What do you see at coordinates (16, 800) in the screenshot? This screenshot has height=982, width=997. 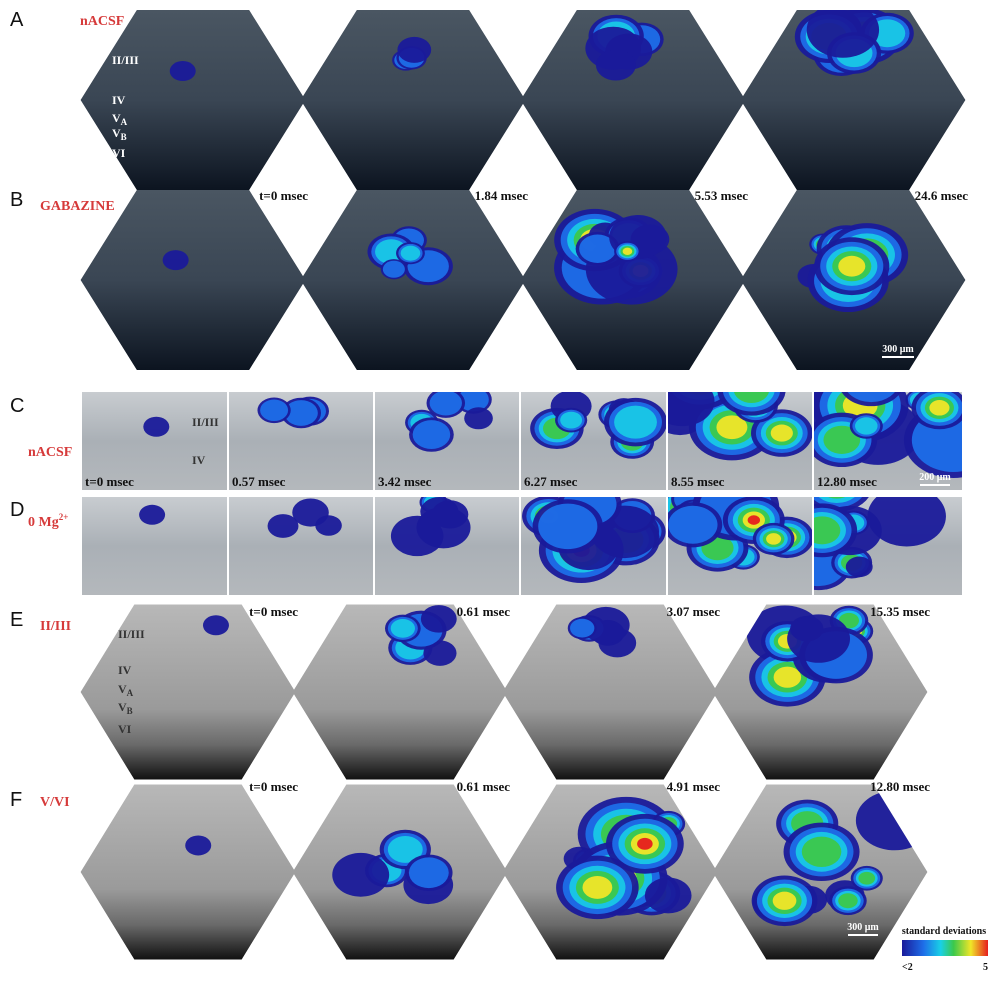 I see `panel-letter: F` at bounding box center [16, 800].